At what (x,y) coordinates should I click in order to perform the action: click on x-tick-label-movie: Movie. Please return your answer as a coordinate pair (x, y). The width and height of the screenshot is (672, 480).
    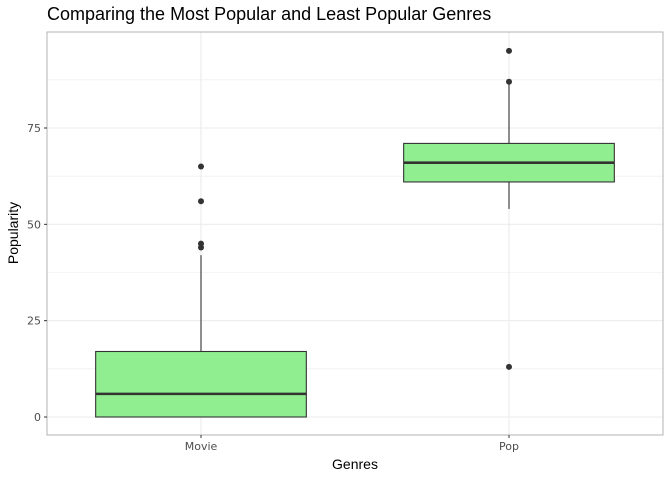
    Looking at the image, I should click on (201, 446).